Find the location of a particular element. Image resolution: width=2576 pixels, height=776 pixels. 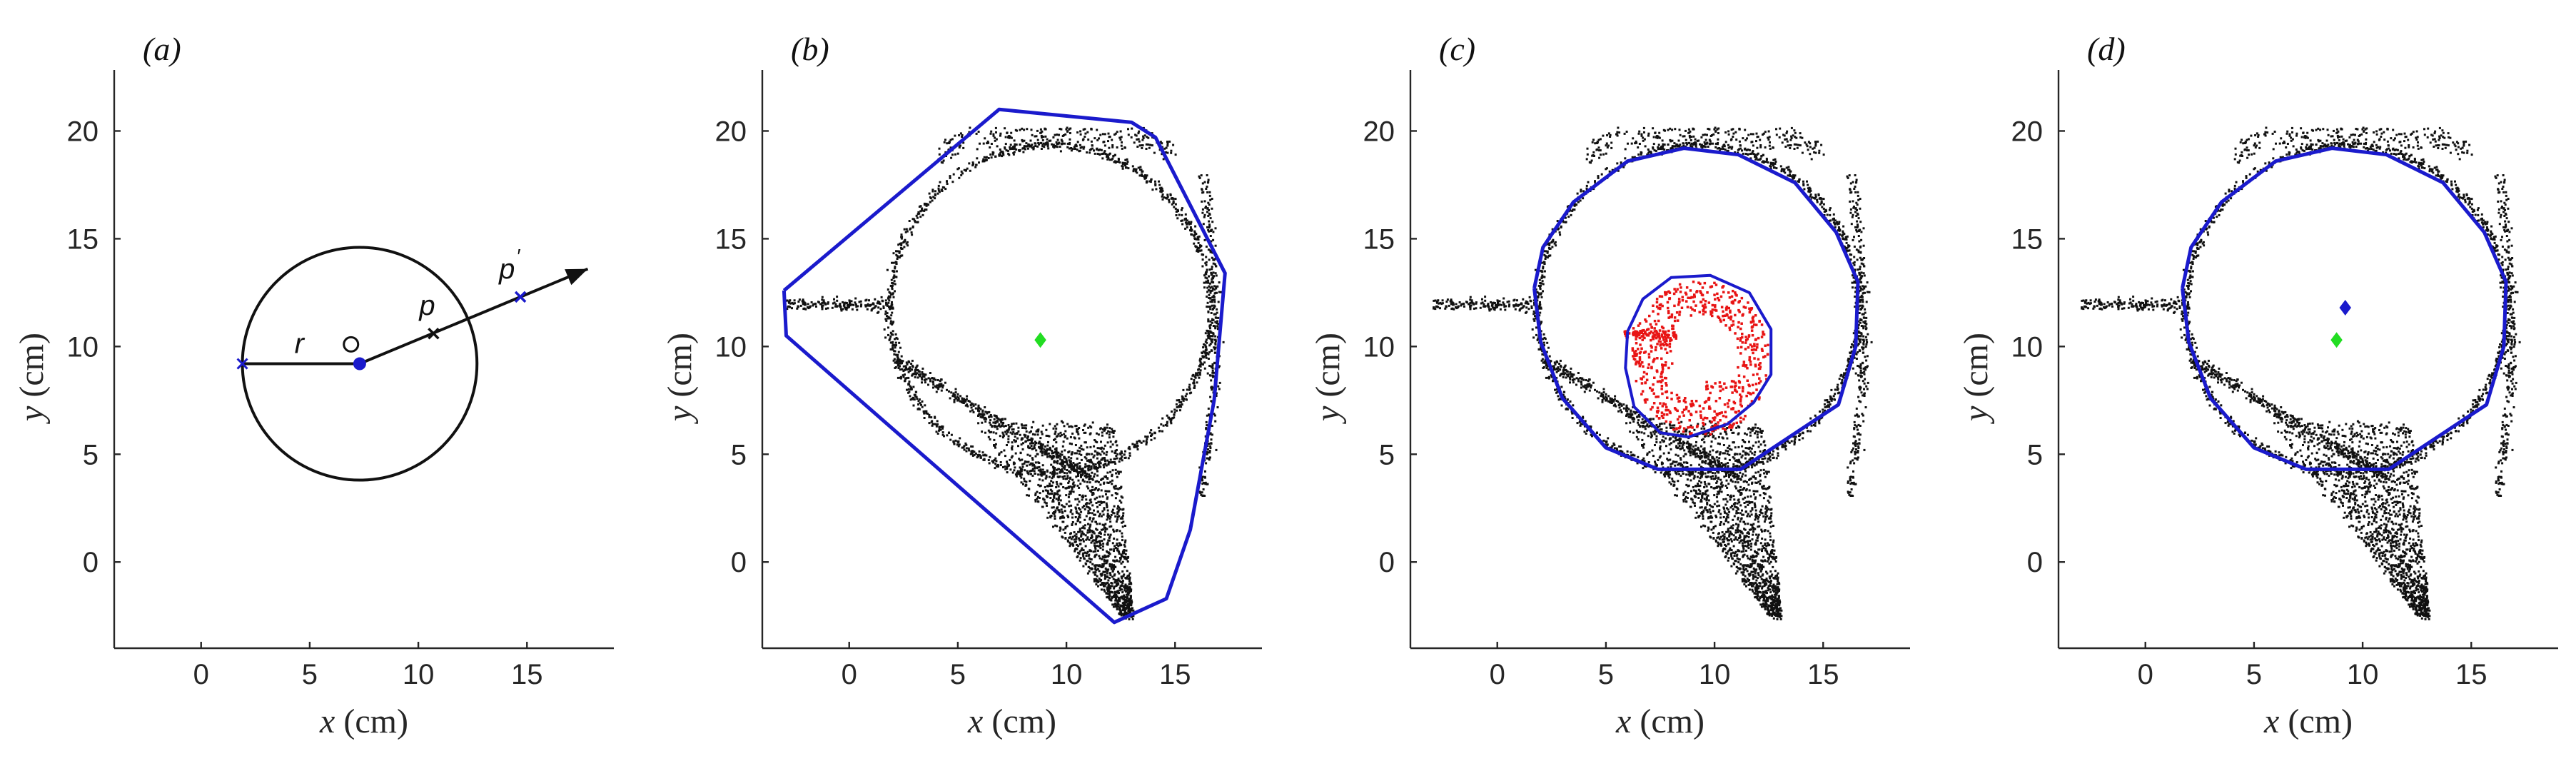

y-tick-label: 15 is located at coordinates (83, 239).